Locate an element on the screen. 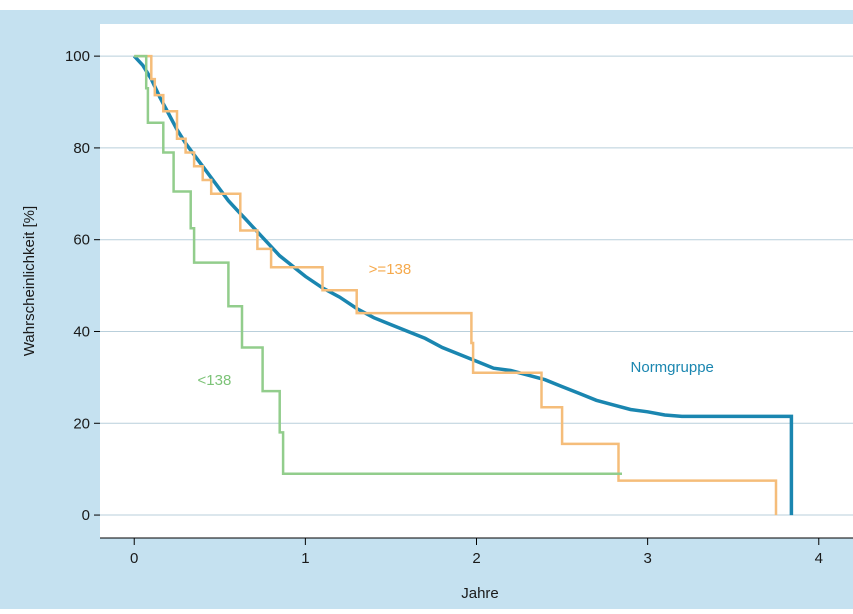  x-tick-label-0: 0 is located at coordinates (134, 558).